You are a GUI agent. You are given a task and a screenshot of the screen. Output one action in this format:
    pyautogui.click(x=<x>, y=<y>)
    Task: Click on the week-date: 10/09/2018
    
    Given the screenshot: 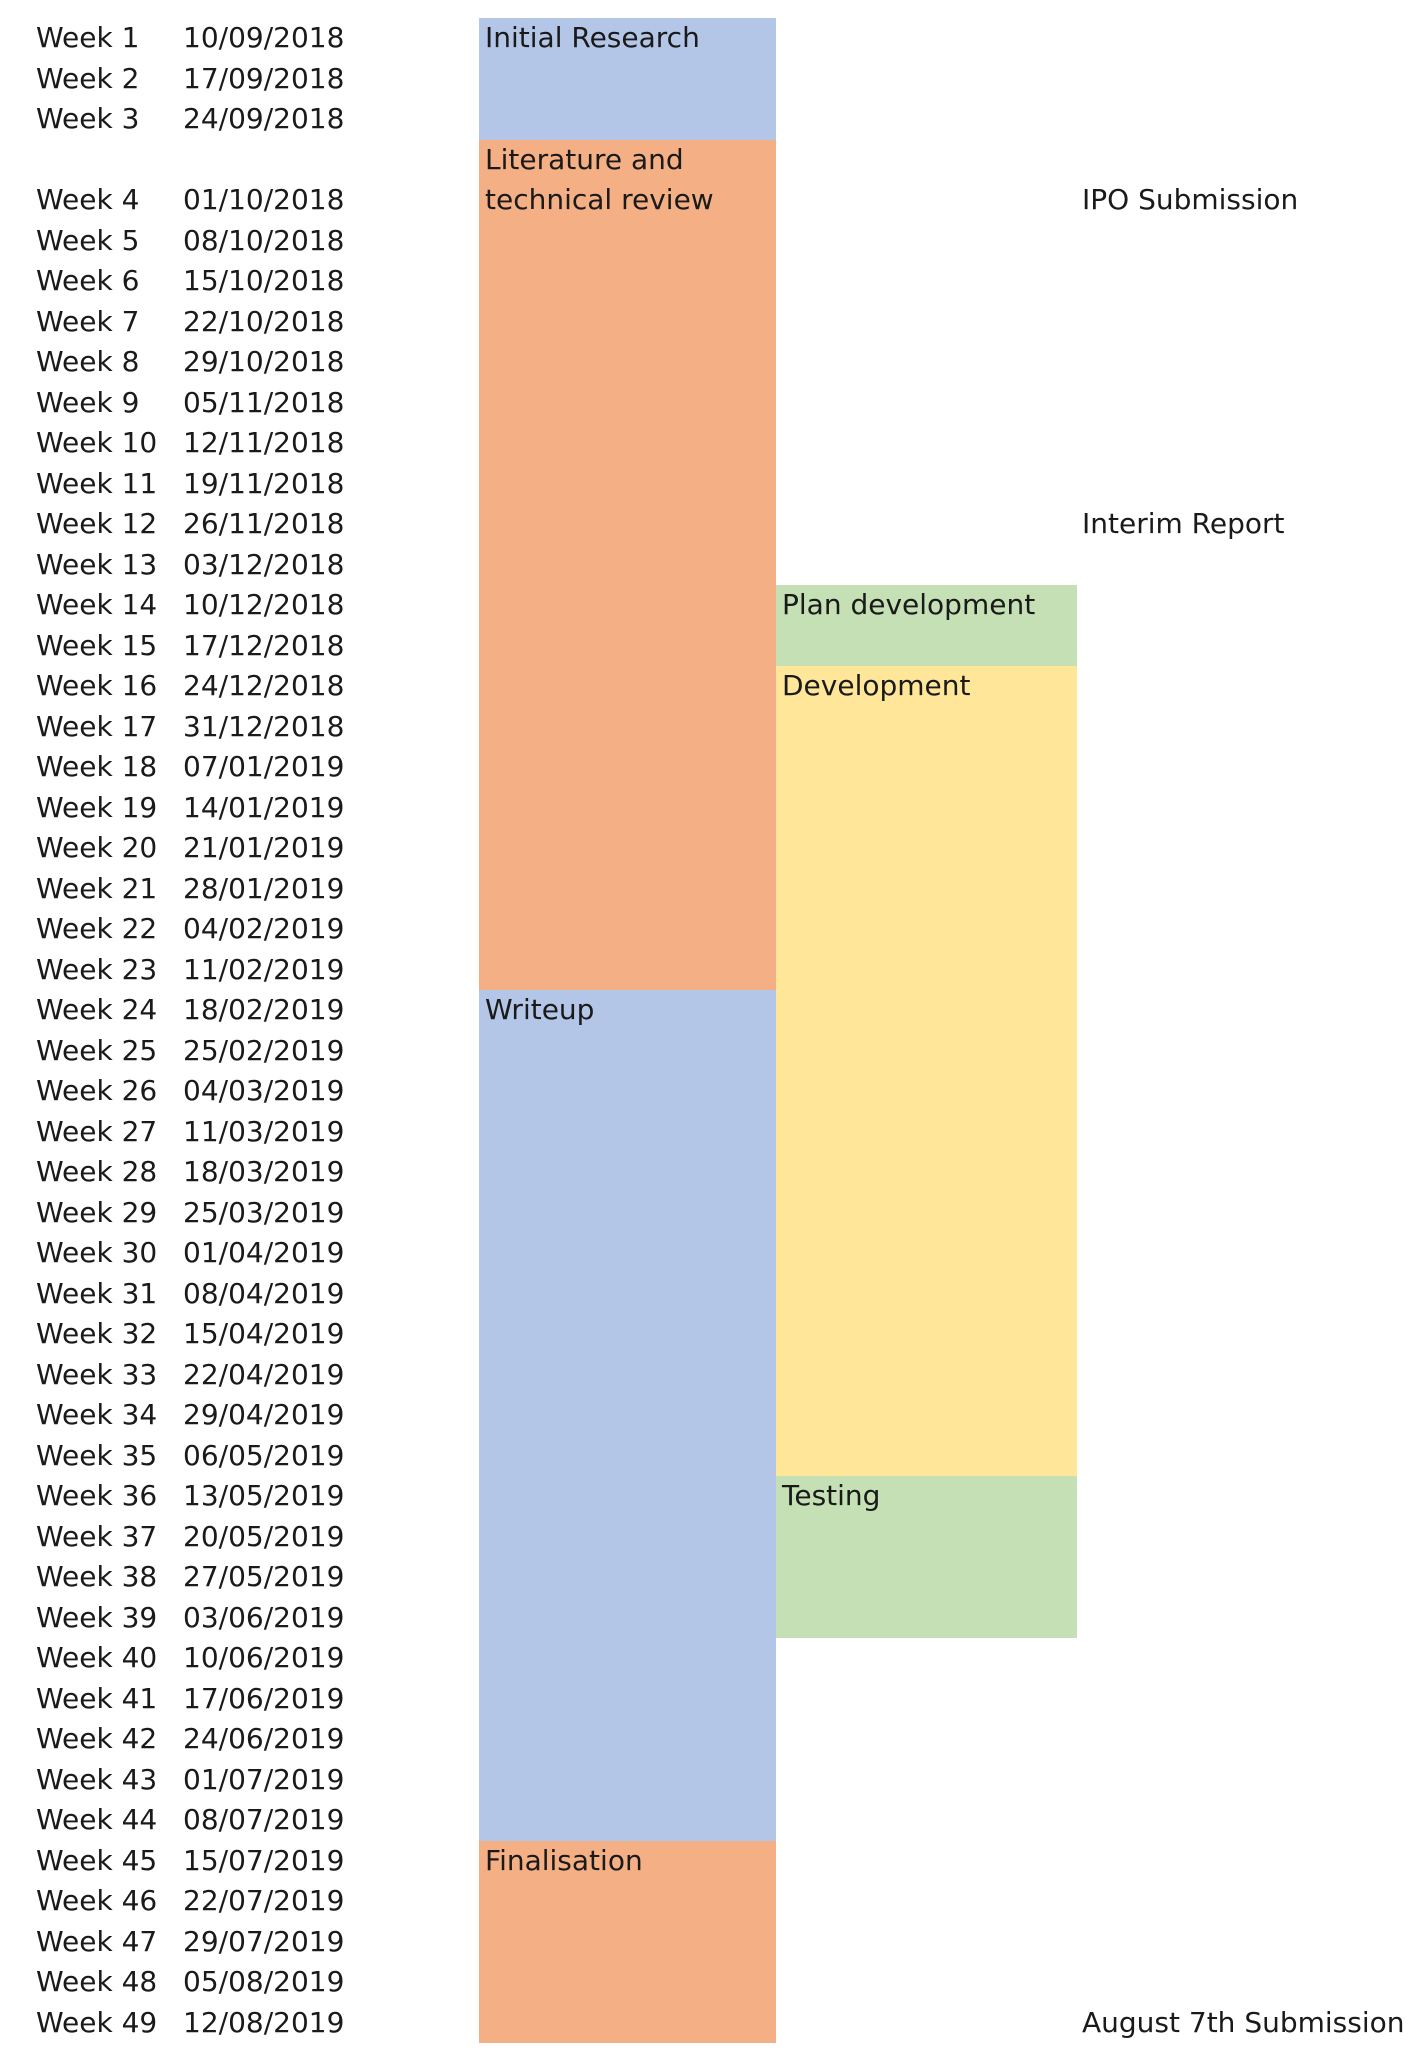 What is the action you would take?
    pyautogui.click(x=264, y=37)
    